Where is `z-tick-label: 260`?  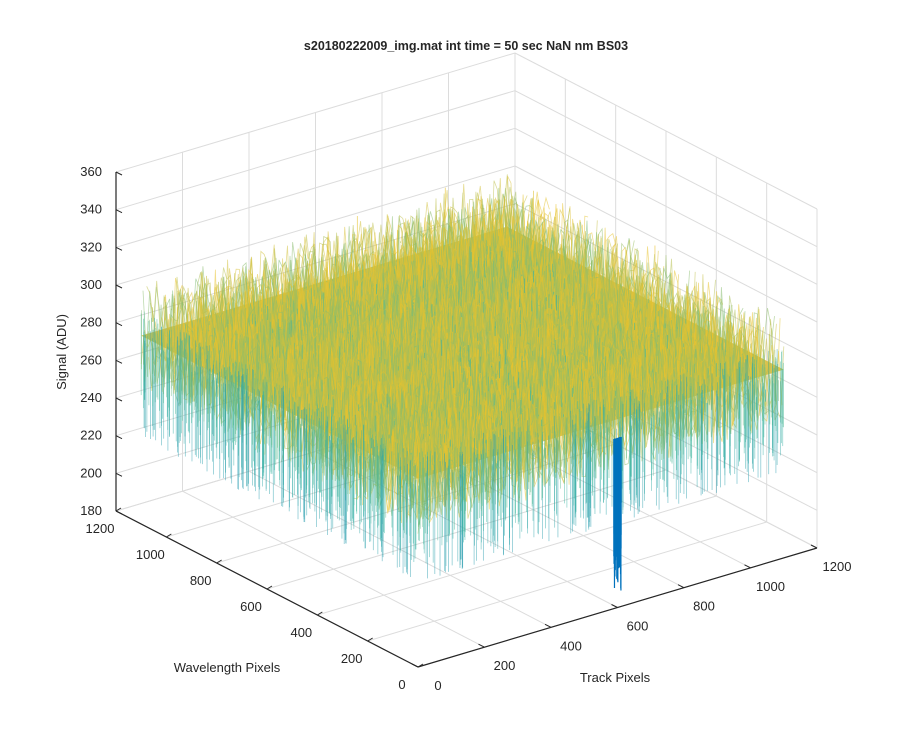 z-tick-label: 260 is located at coordinates (91, 359).